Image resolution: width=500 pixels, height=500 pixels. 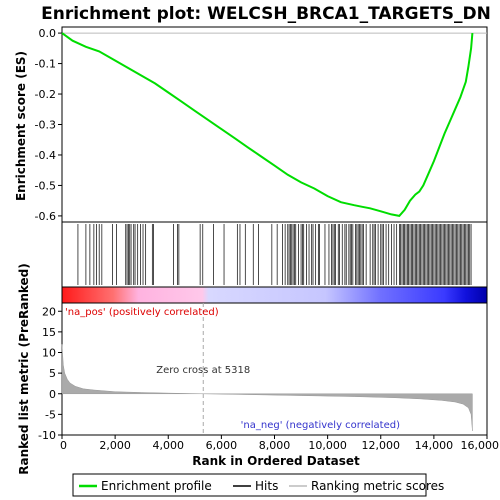 What do you see at coordinates (377, 486) in the screenshot?
I see `legend-metric-label: Ranking metric scores` at bounding box center [377, 486].